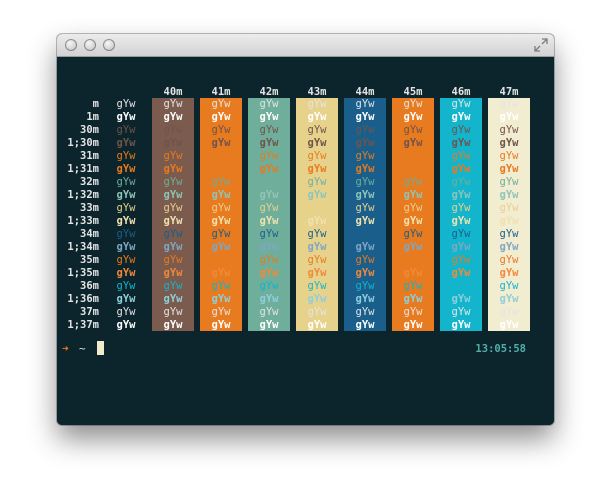  I want to click on row-label: 1m, so click(92, 117).